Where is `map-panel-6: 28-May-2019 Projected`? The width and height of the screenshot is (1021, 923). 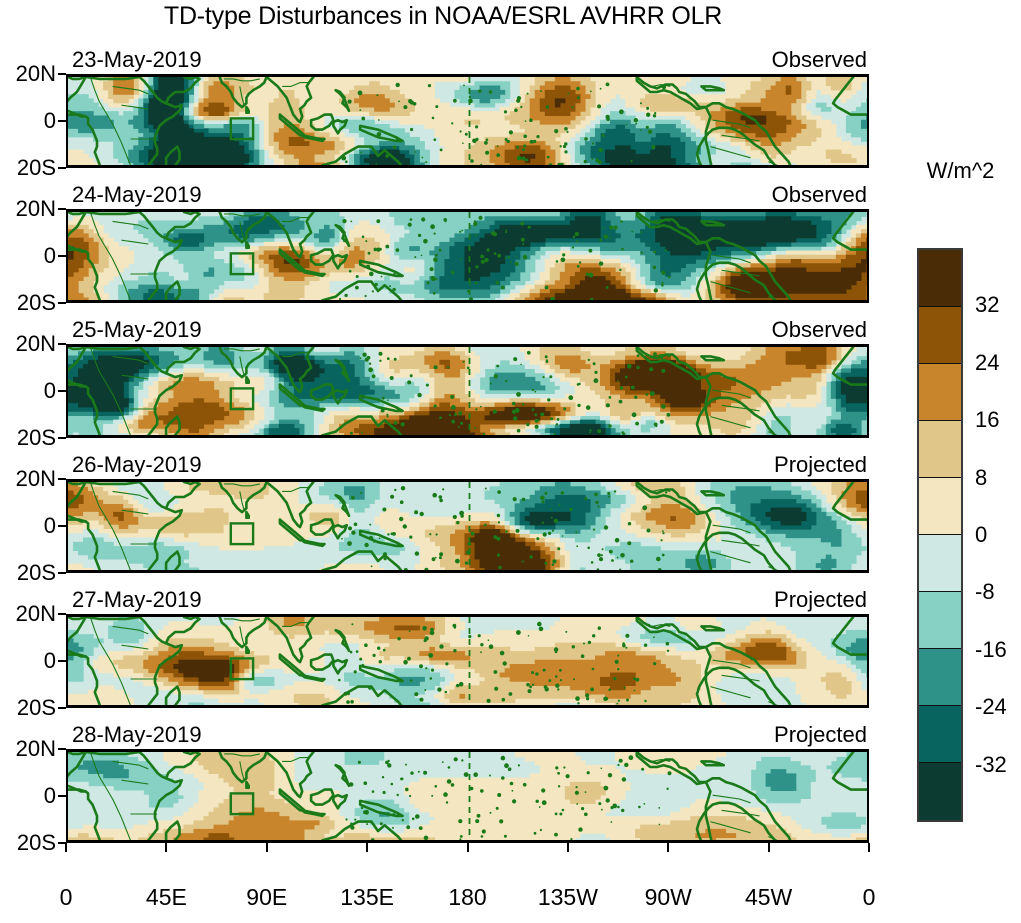
map-panel-6: 28-May-2019 Projected is located at coordinates (467, 782).